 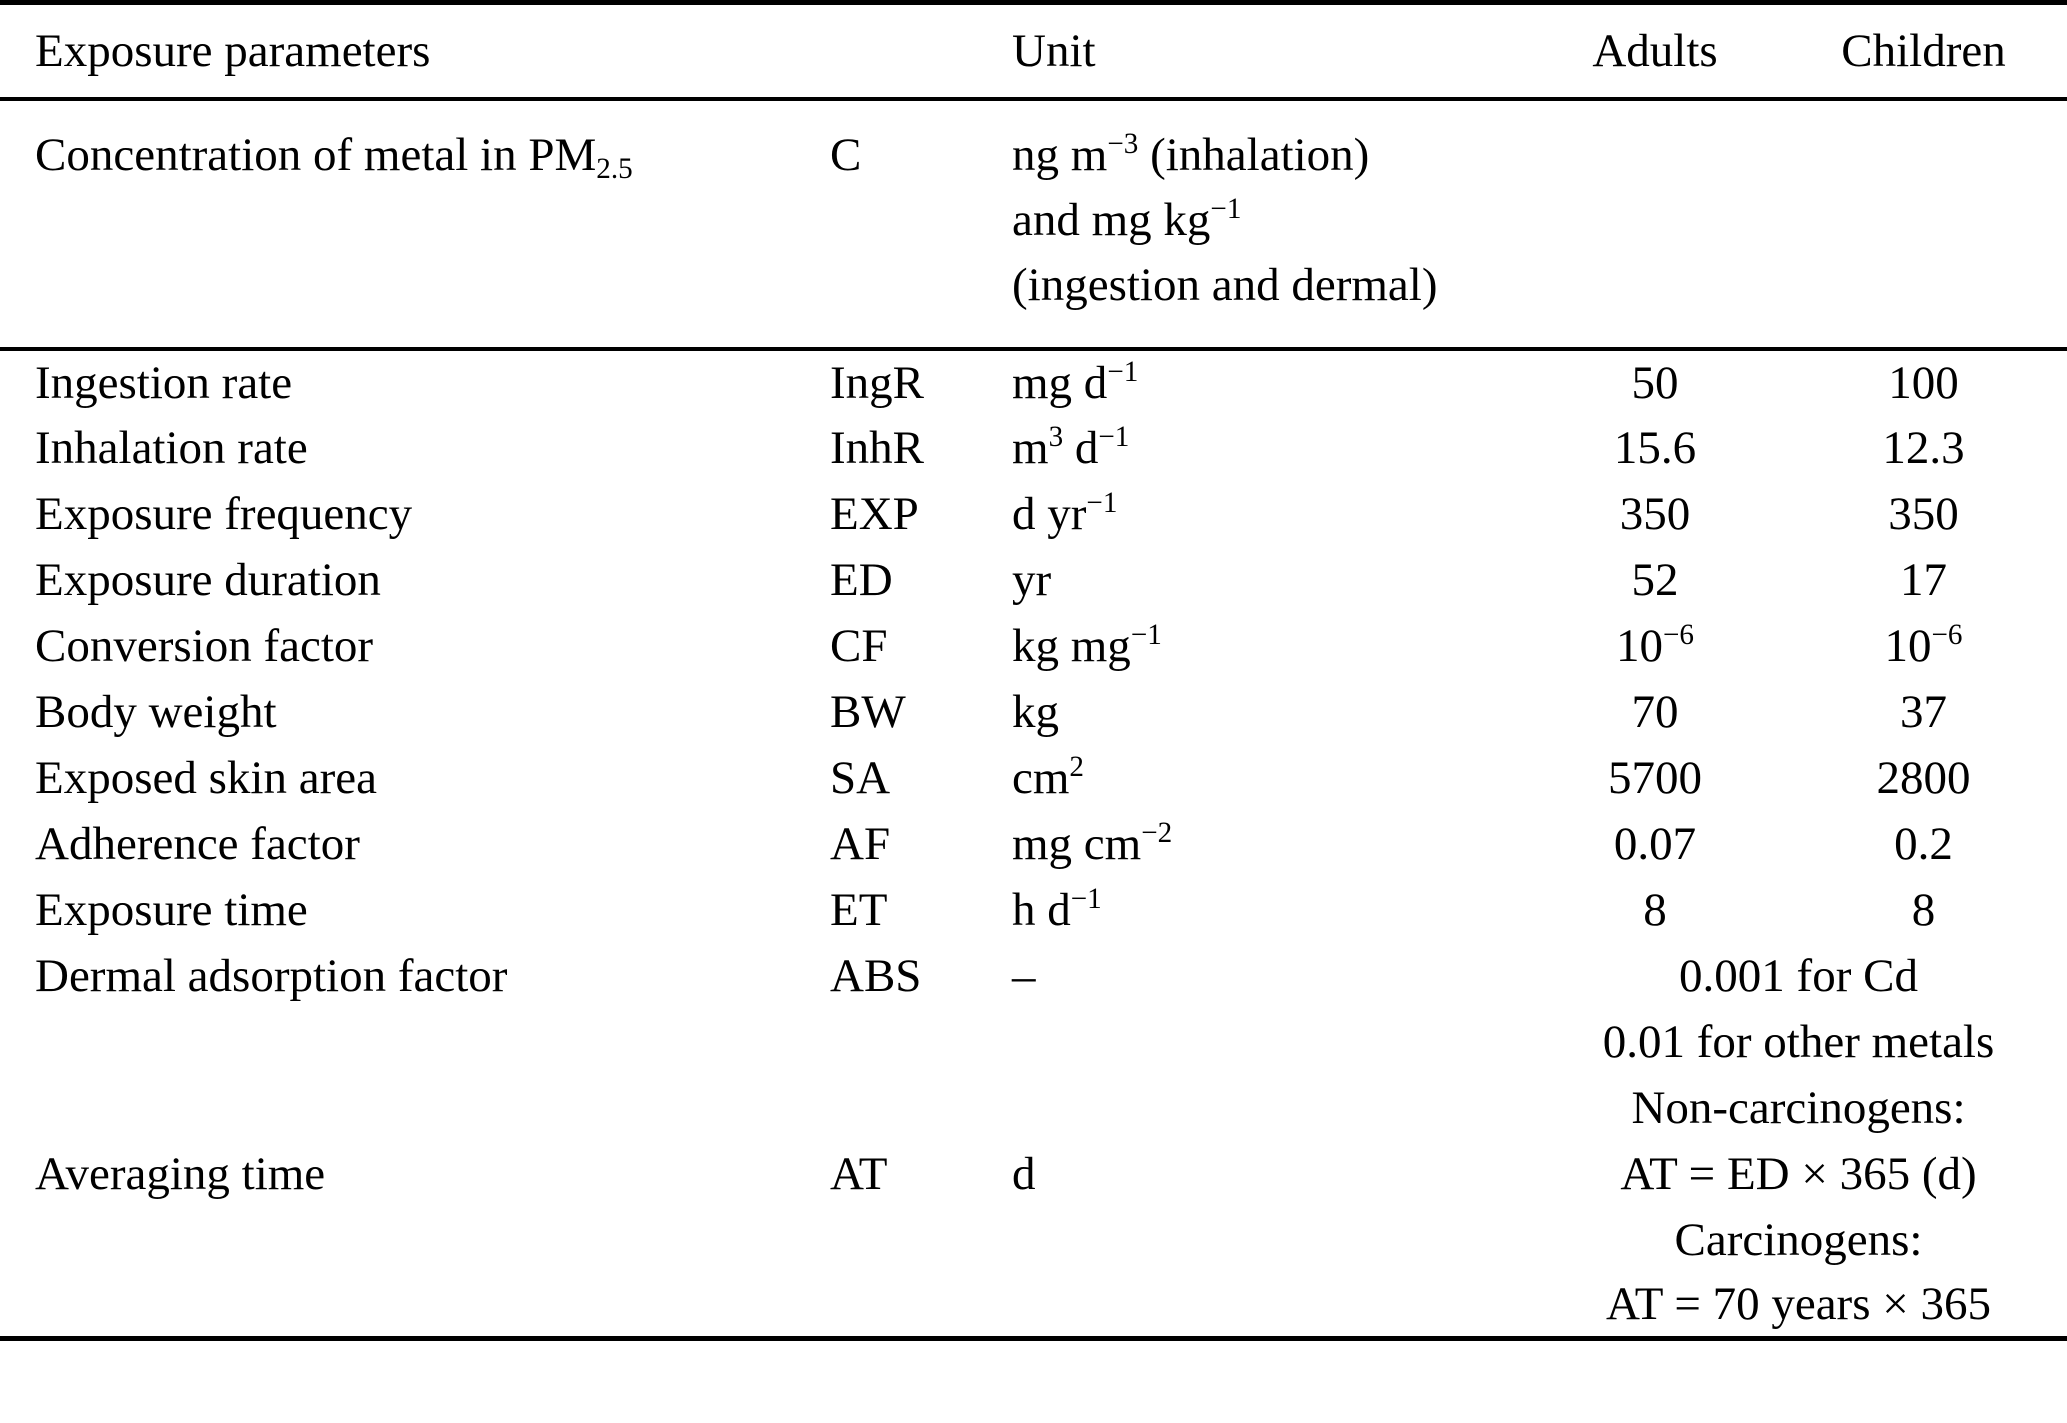 What do you see at coordinates (1655, 777) in the screenshot?
I see `cell-adults: 5700` at bounding box center [1655, 777].